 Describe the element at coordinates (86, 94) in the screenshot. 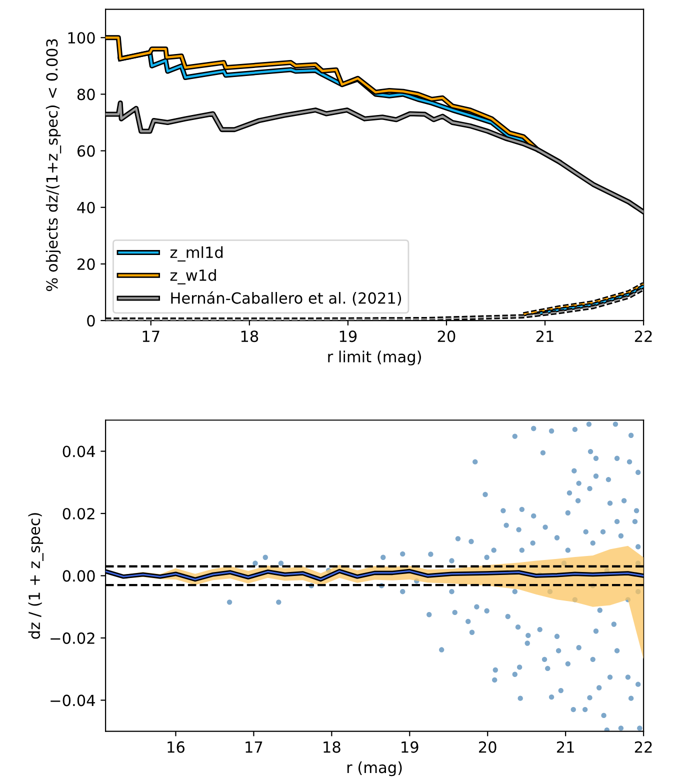

I see `y-tick-label: 80` at that location.